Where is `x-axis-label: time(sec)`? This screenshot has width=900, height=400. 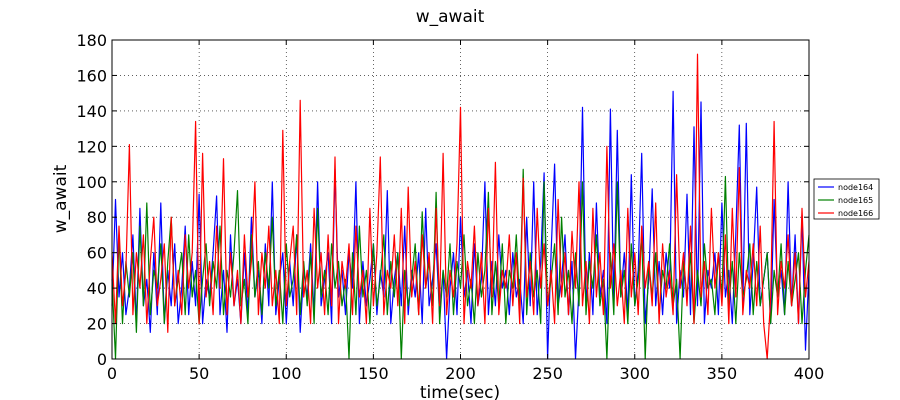 x-axis-label: time(sec) is located at coordinates (460, 391).